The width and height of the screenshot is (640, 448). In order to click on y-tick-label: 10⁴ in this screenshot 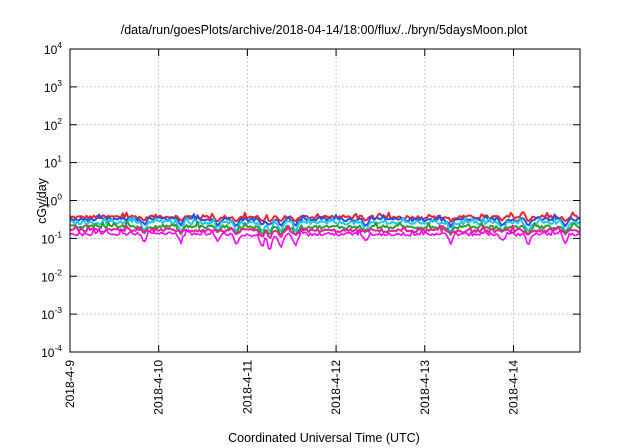, I will do `click(53, 48)`.